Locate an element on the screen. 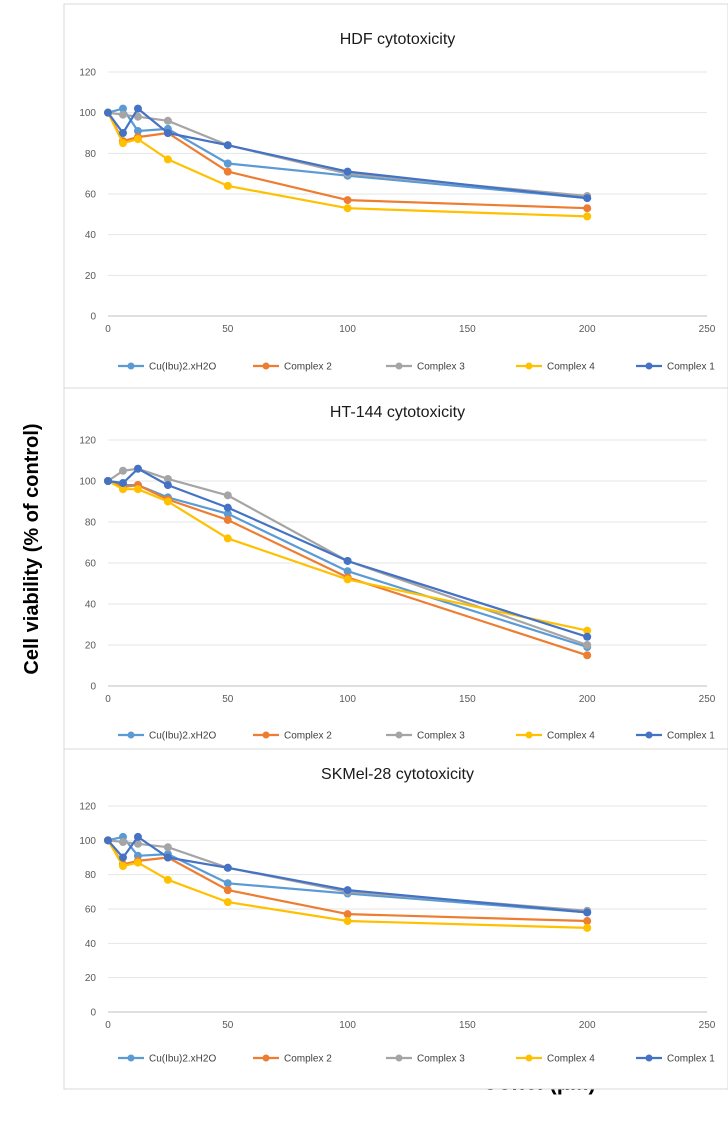 Image resolution: width=728 pixels, height=1122 pixels. legend-label: Complex 3 is located at coordinates (441, 1059).